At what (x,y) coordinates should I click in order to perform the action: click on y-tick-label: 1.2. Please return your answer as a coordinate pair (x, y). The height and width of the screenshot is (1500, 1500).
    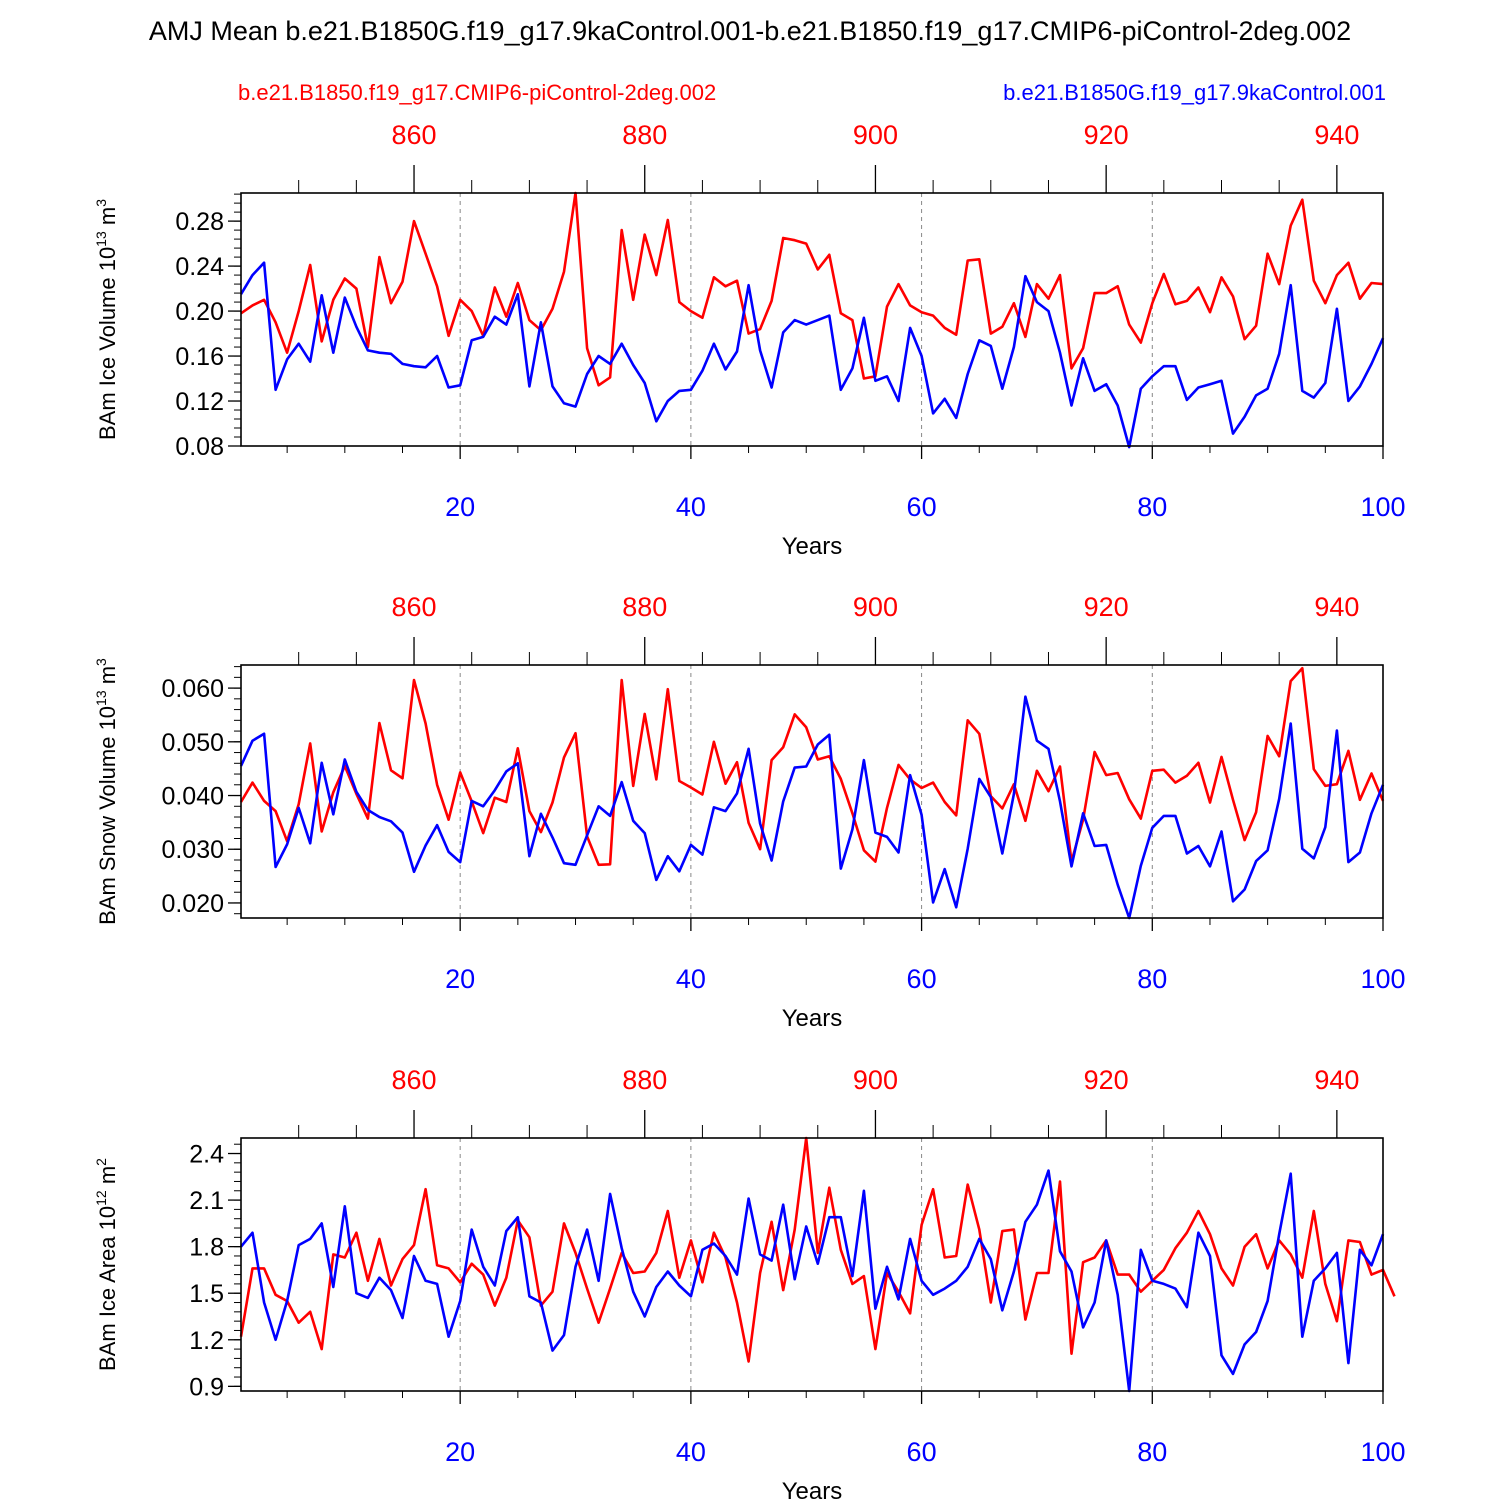
    Looking at the image, I should click on (206, 1341).